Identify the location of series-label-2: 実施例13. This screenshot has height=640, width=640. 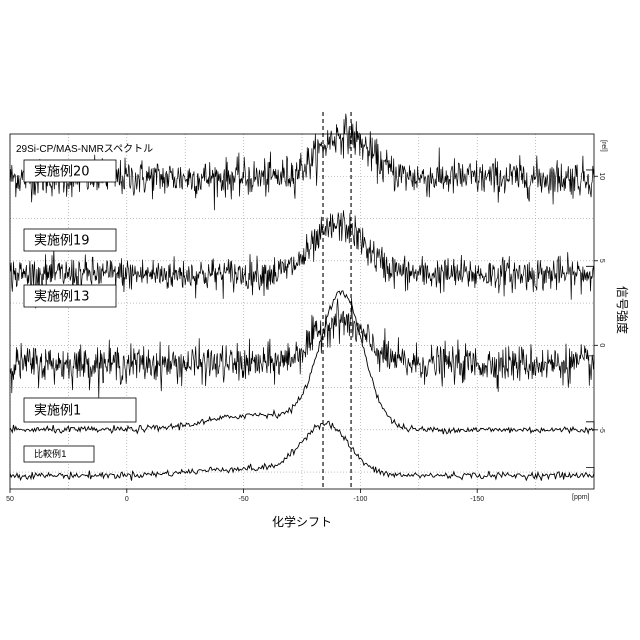
(62, 297).